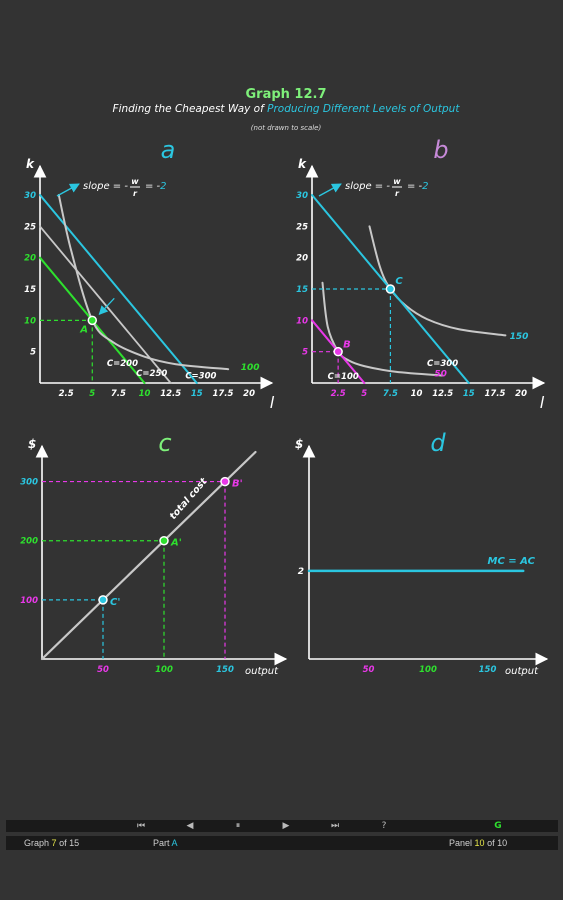 Image resolution: width=563 pixels, height=900 pixels. What do you see at coordinates (521, 394) in the screenshot?
I see `panel-b-x-tick-label: 20` at bounding box center [521, 394].